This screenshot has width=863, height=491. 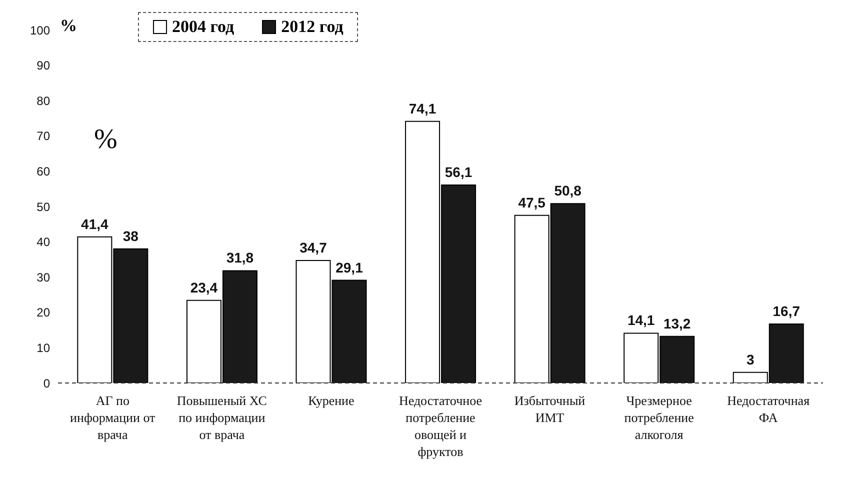 I want to click on annotation: %, so click(x=106, y=140).